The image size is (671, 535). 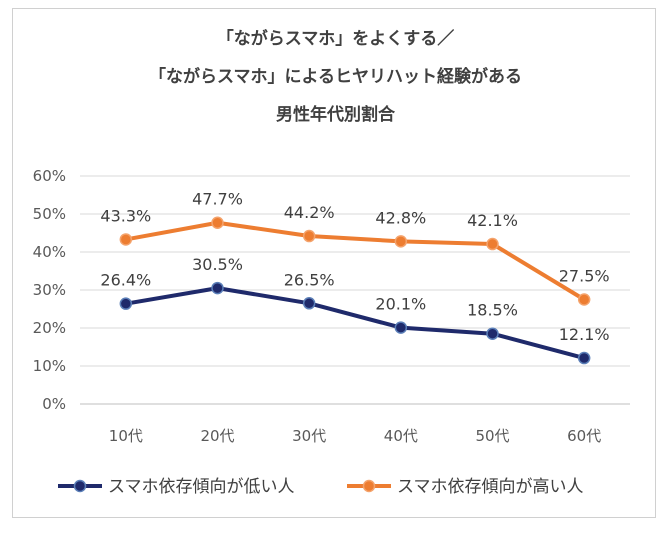 What do you see at coordinates (490, 487) in the screenshot?
I see `legend-label-2: スマホ依存傾向が高い人` at bounding box center [490, 487].